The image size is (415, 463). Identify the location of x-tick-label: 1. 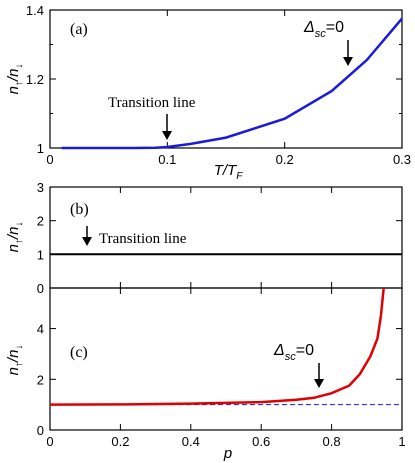
(401, 441).